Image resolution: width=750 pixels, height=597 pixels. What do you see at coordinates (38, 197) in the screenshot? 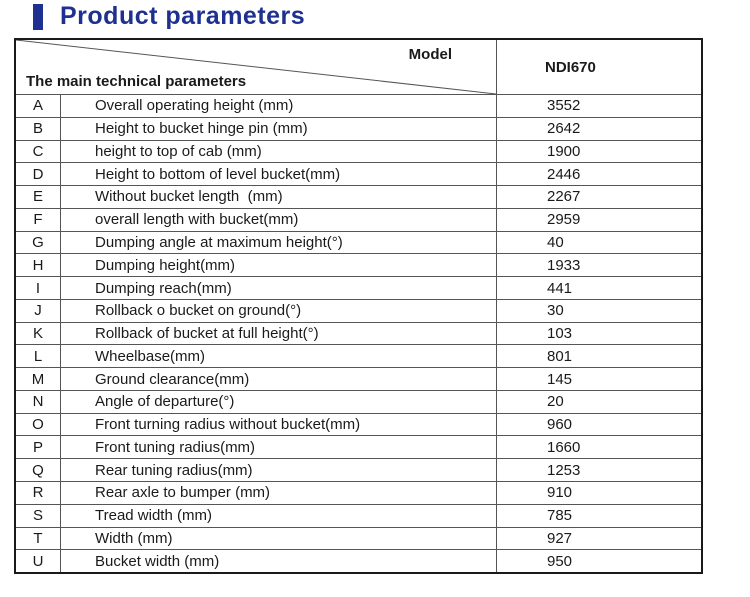
I see `row-key-cell: E` at bounding box center [38, 197].